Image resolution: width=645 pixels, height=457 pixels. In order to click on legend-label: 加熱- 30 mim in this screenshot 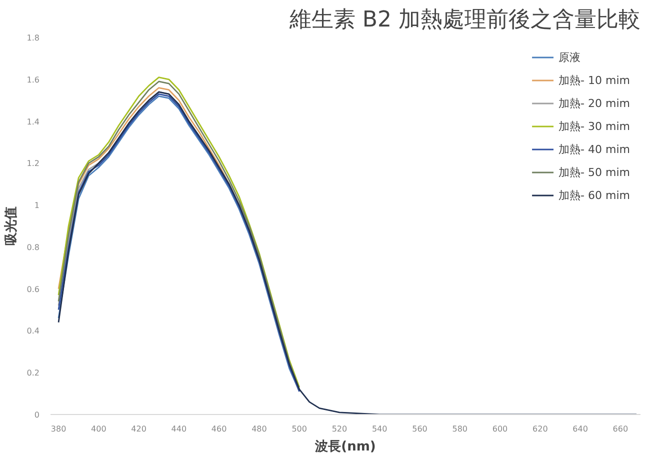, I will do `click(594, 126)`.